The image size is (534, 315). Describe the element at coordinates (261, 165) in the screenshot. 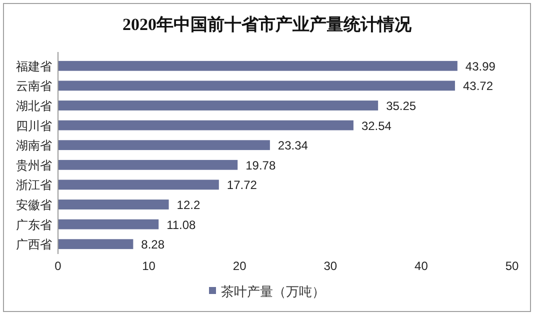

I see `data-label: 19.78` at that location.